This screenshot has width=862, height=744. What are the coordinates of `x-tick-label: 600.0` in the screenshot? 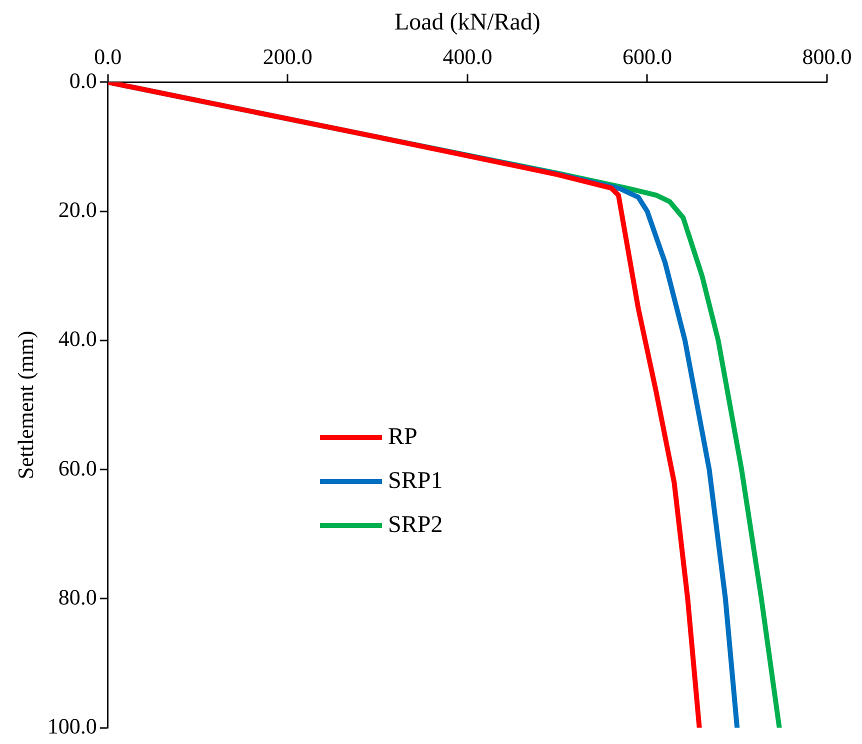 It's located at (647, 56).